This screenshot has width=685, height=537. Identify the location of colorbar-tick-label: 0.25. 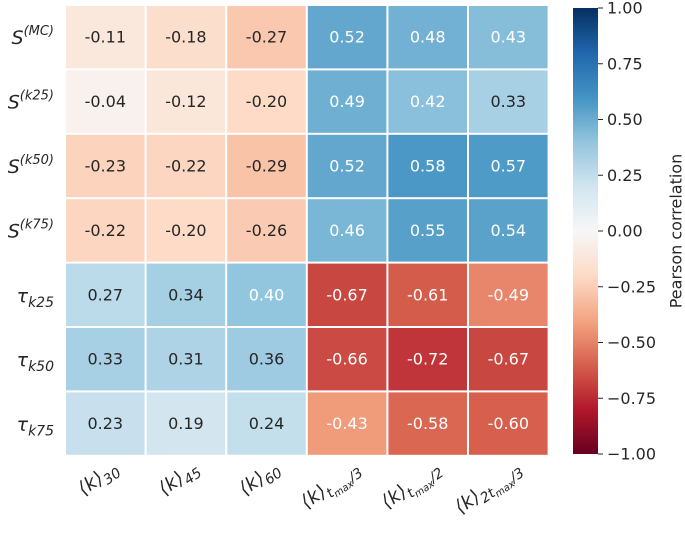
(625, 175).